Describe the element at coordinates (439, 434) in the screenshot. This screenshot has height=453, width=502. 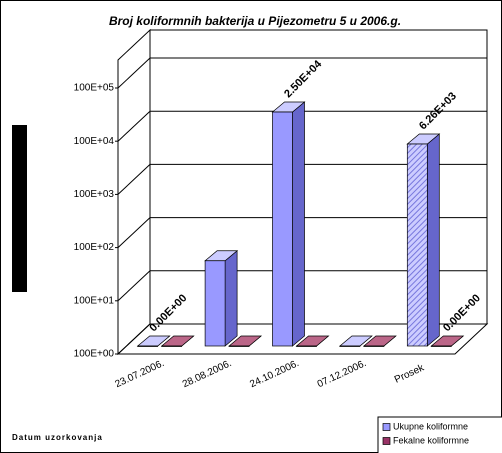
I see `legend-box` at that location.